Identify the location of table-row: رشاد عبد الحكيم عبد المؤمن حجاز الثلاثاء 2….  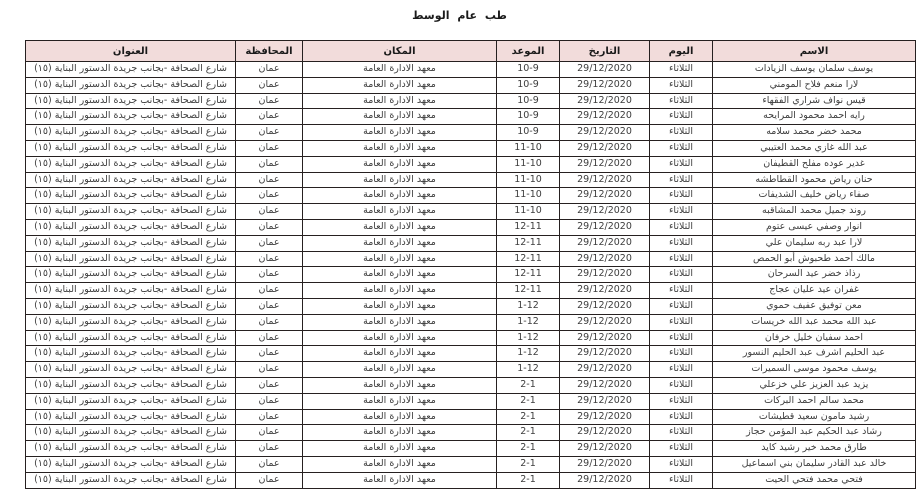
(470, 433).